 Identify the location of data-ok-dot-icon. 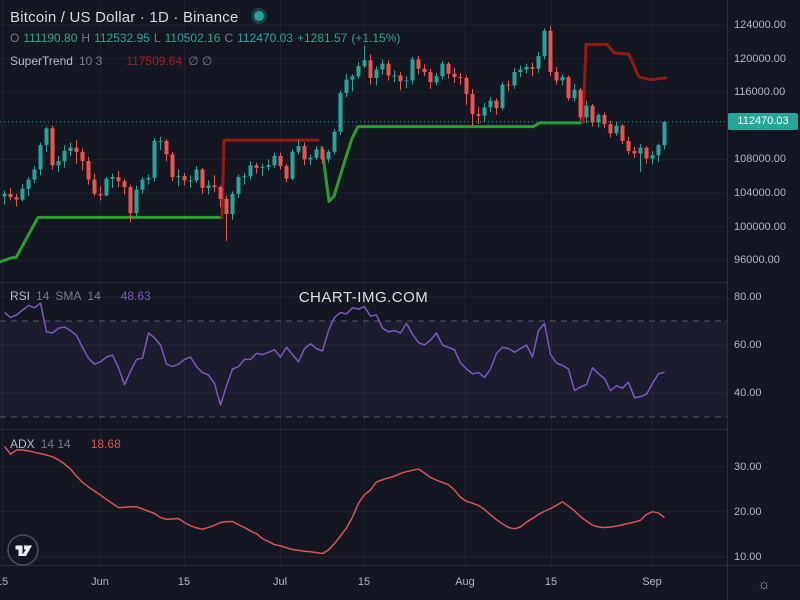
(258, 16).